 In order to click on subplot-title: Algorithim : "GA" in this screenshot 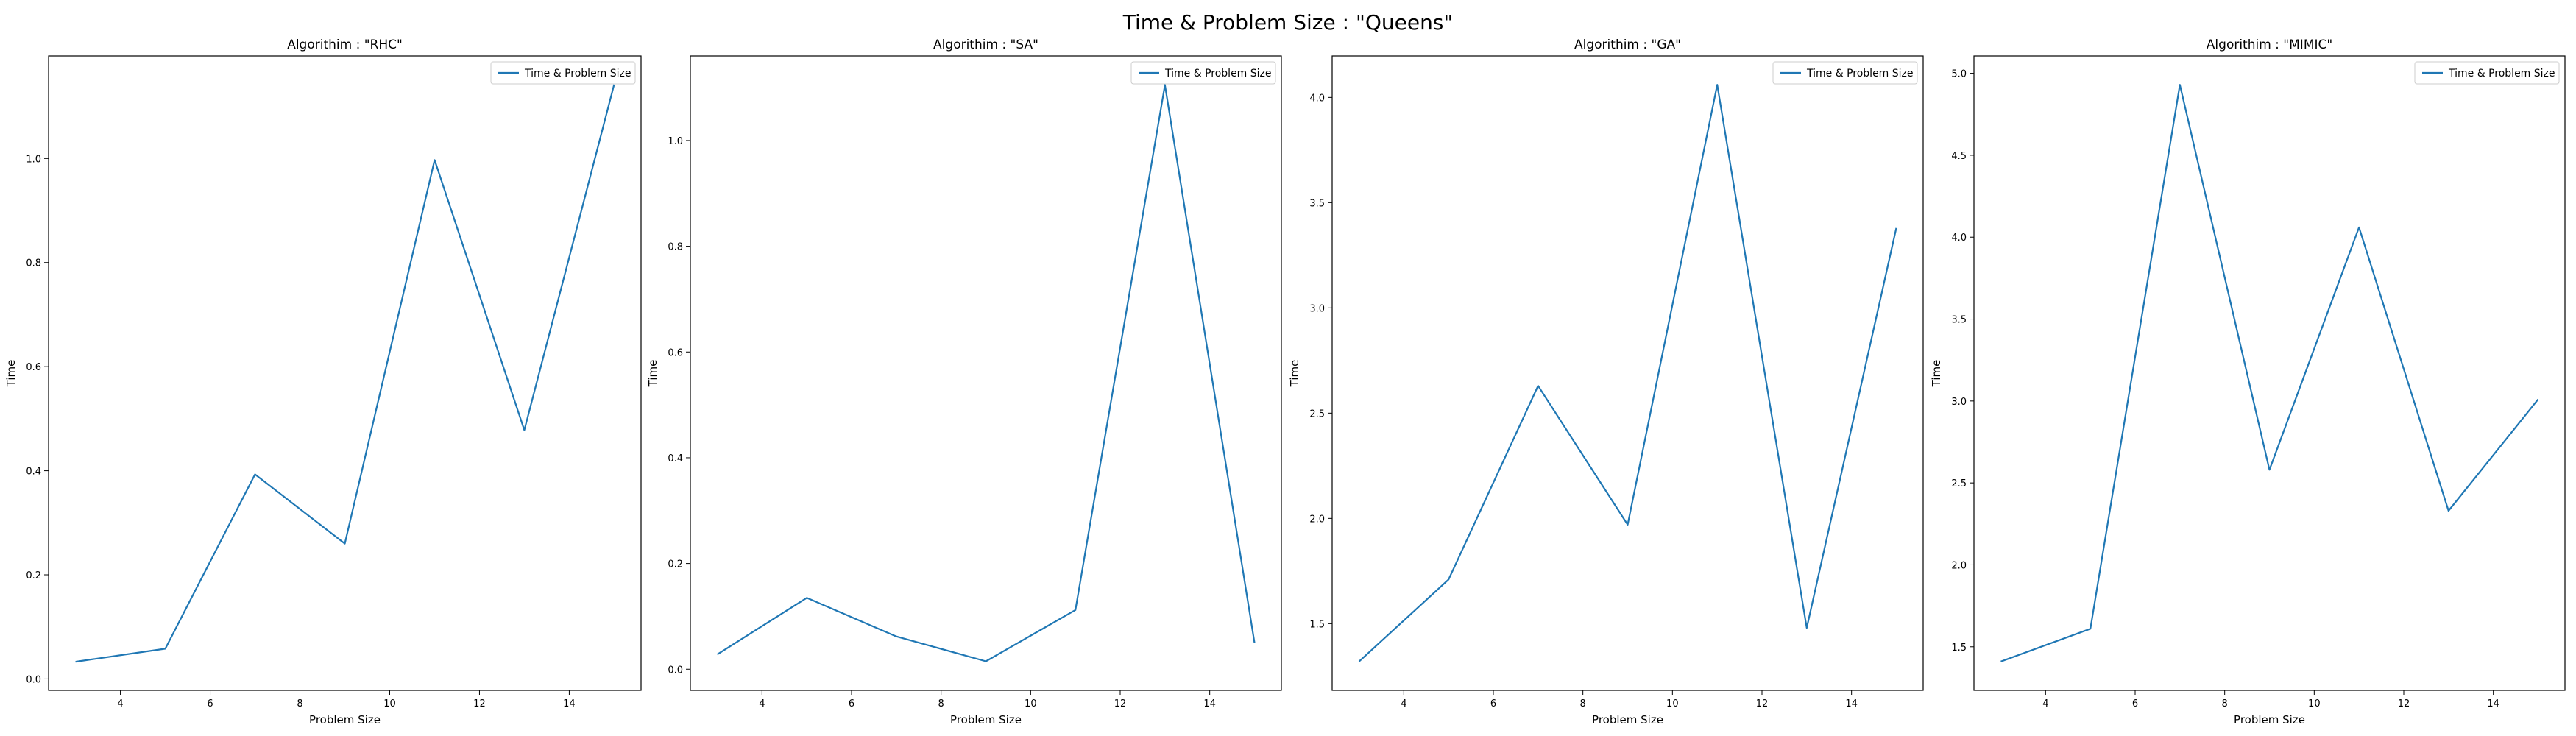, I will do `click(1627, 45)`.